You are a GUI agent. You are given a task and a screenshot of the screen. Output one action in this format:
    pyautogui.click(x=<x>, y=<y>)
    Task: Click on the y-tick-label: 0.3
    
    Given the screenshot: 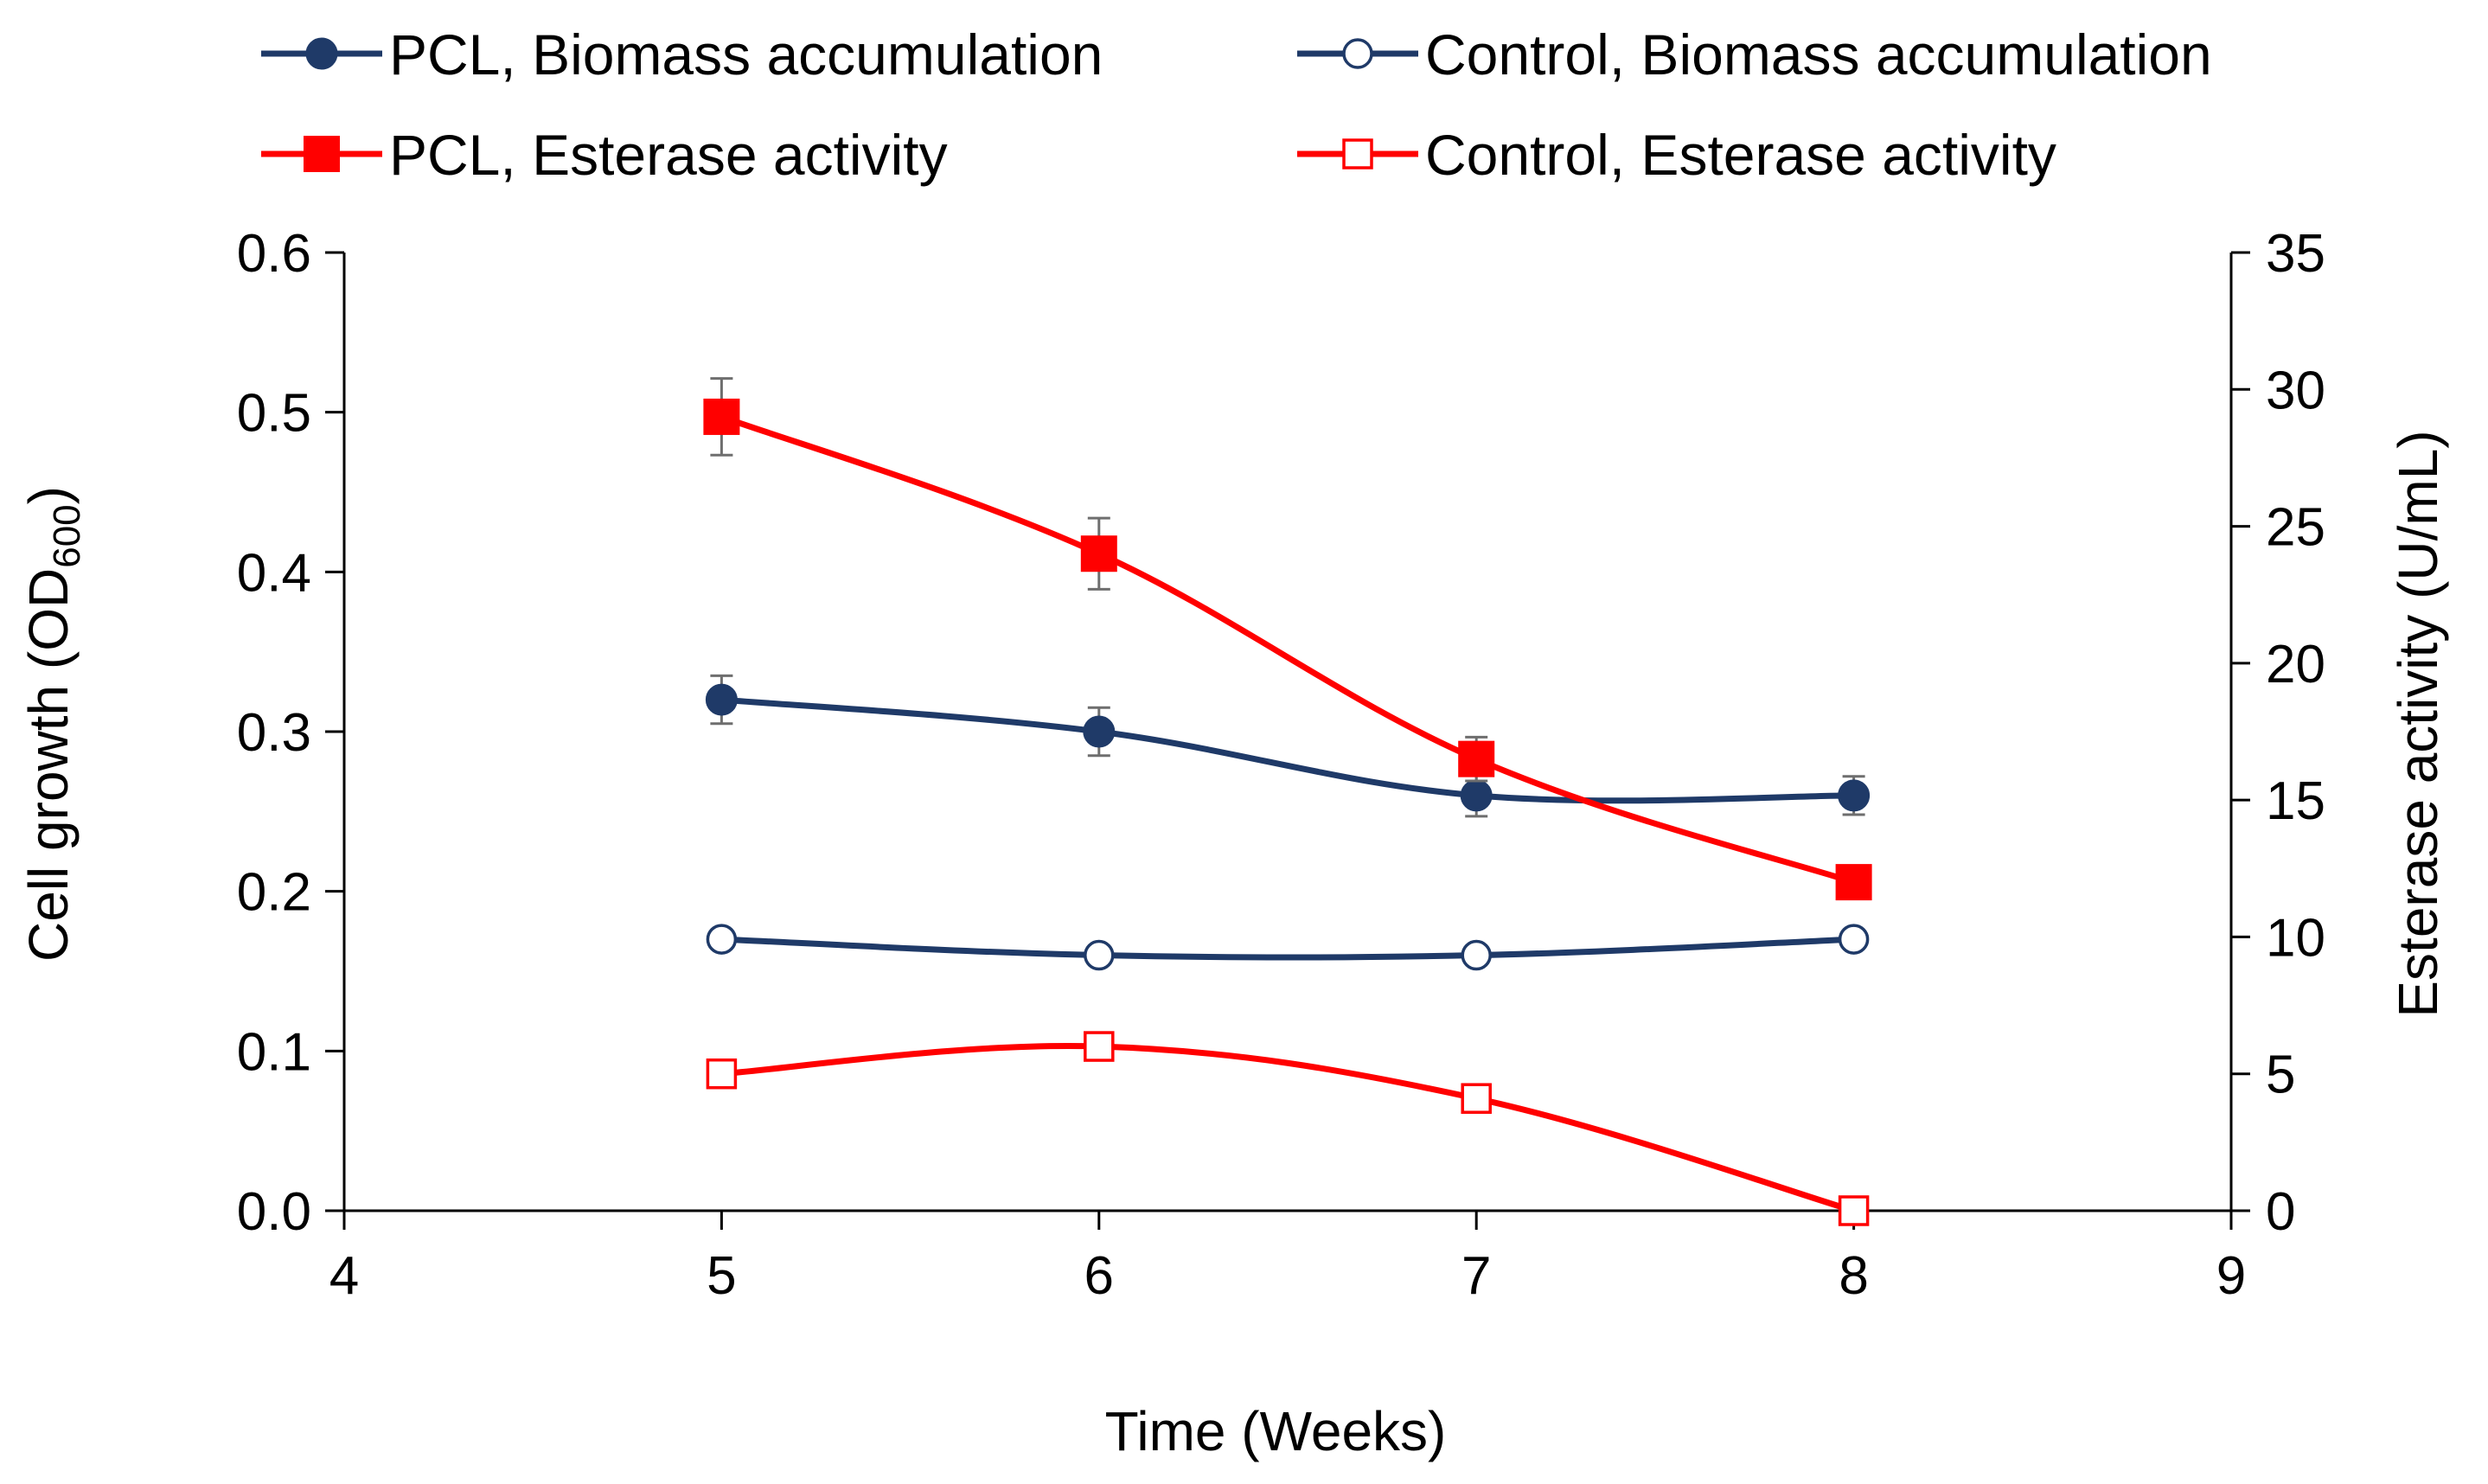 What is the action you would take?
    pyautogui.click(x=274, y=733)
    